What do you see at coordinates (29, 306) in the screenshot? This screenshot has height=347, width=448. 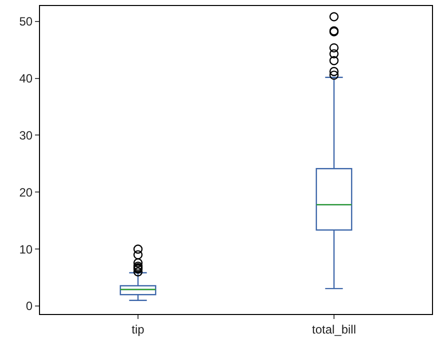 I see `y-tick-label: 0` at bounding box center [29, 306].